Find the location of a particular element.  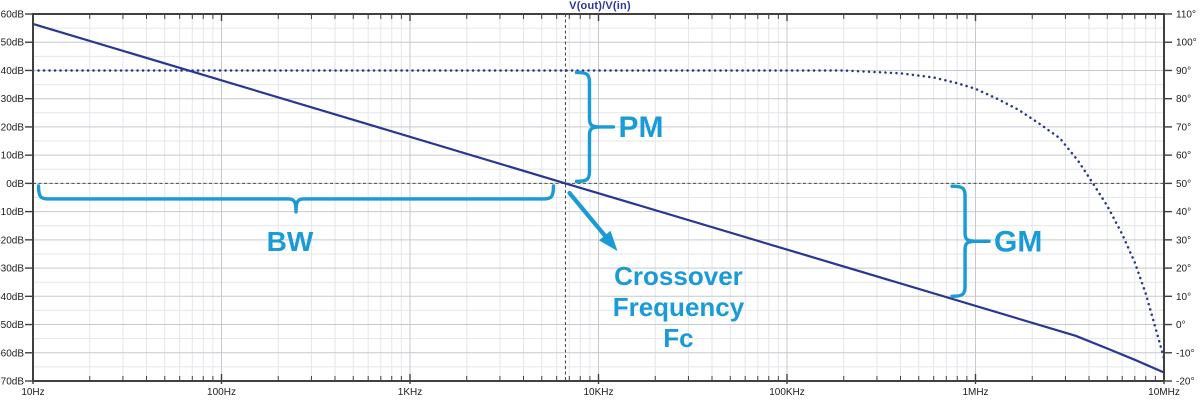

gm-label: GM is located at coordinates (1018, 241).